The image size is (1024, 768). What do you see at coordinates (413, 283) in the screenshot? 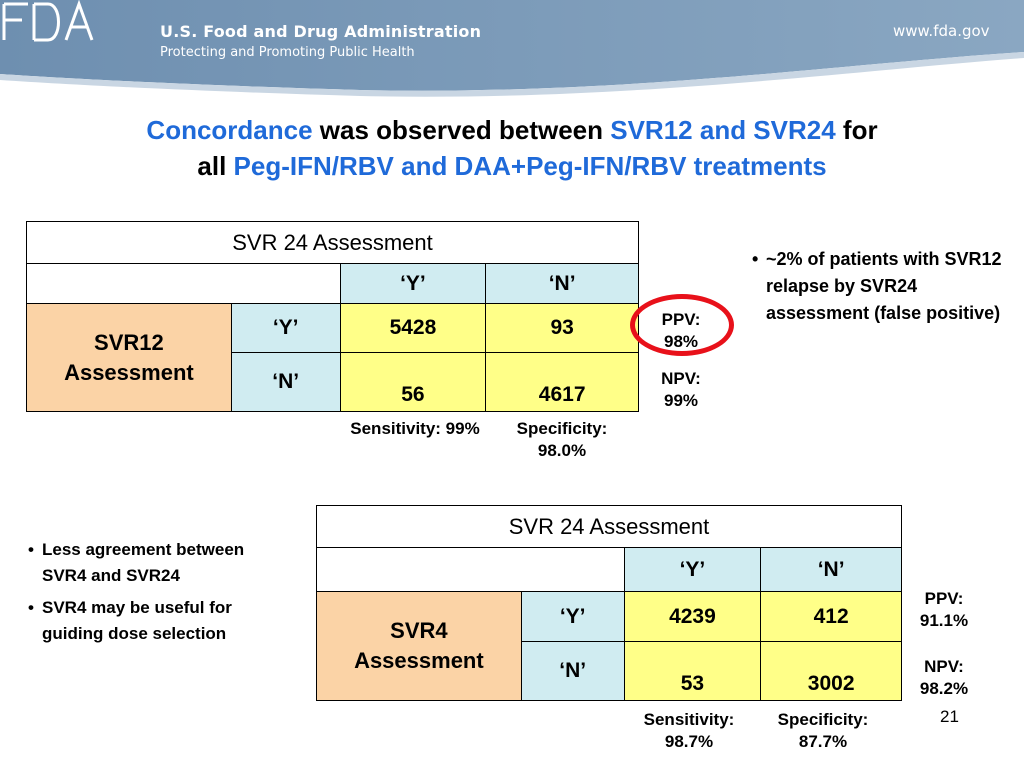
I see `table1-col-y: ‘Y’` at bounding box center [413, 283].